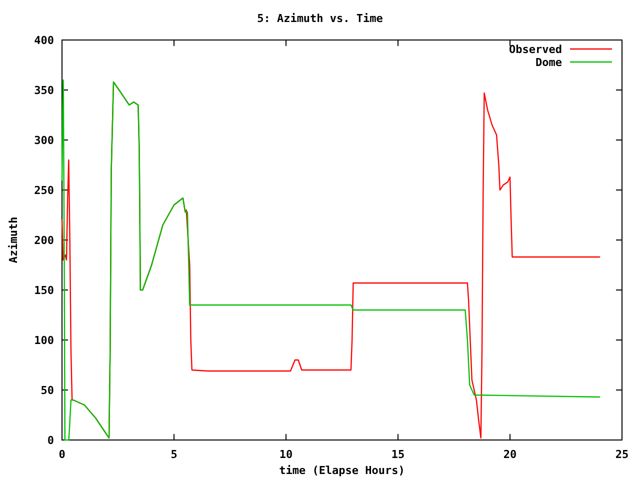 This screenshot has width=640, height=480. What do you see at coordinates (320, 18) in the screenshot?
I see `chart-title: 5: Azimuth vs. Time` at bounding box center [320, 18].